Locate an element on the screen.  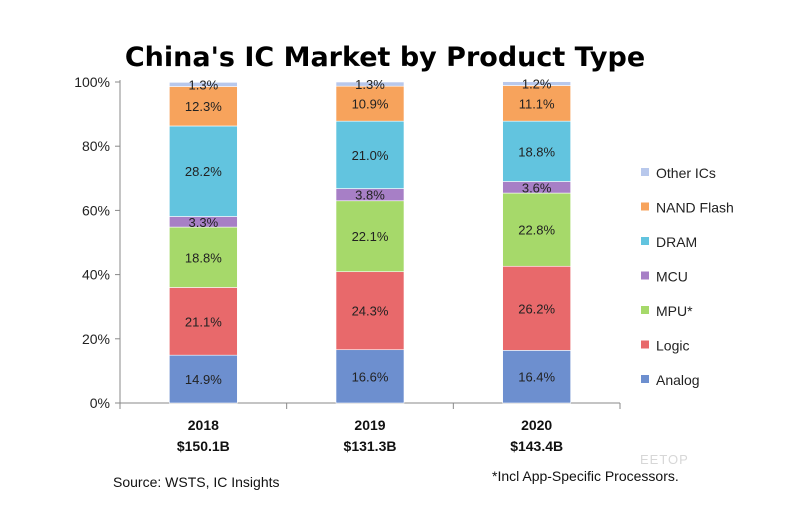
category-total-label: $150.1B is located at coordinates (203, 446).